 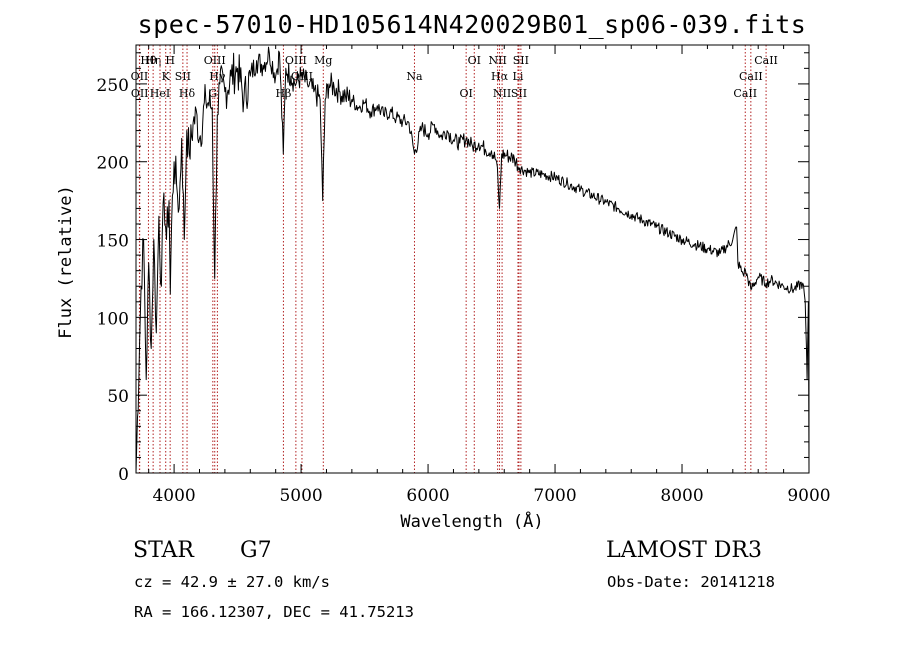 I want to click on marker-label: Hγ, so click(x=217, y=76).